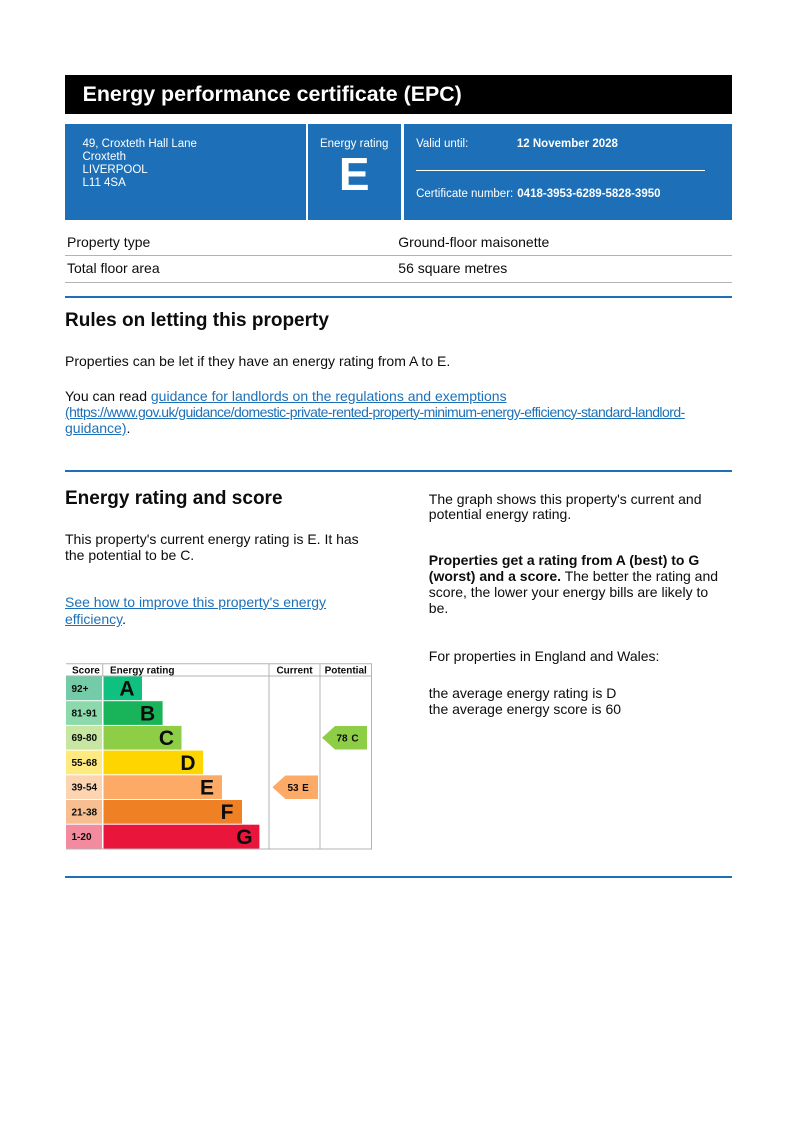 The height and width of the screenshot is (1133, 800). What do you see at coordinates (126, 689) in the screenshot?
I see `svg-text: A` at bounding box center [126, 689].